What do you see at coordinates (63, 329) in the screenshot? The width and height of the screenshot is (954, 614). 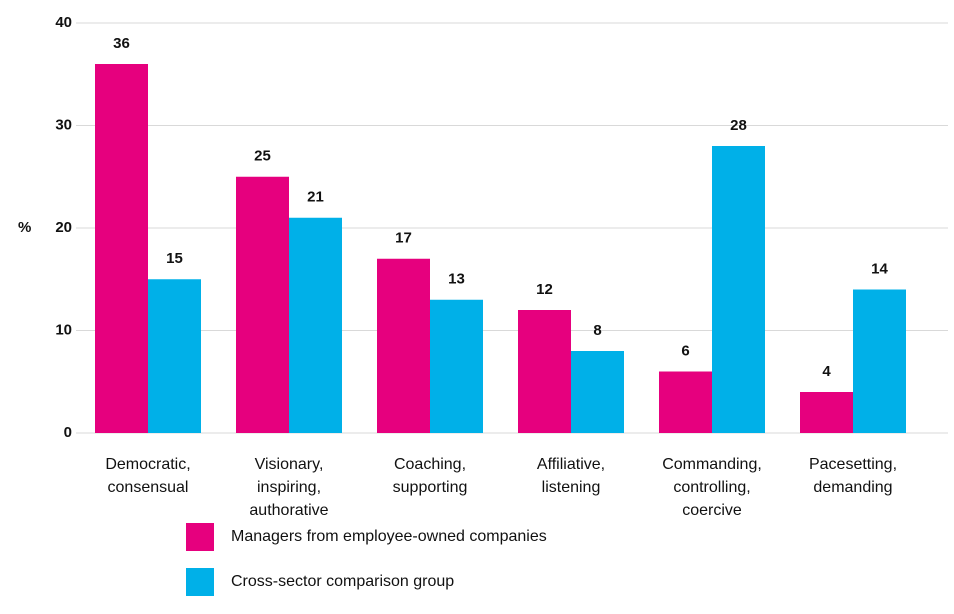 I see `y-tick-label: 10` at bounding box center [63, 329].